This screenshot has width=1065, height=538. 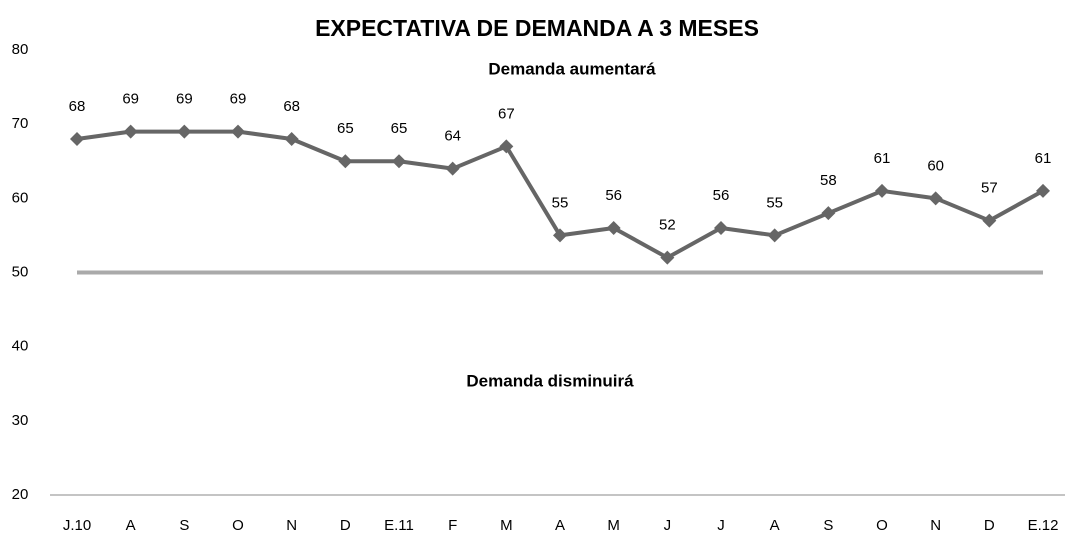 I want to click on data-label: 57, so click(x=989, y=188).